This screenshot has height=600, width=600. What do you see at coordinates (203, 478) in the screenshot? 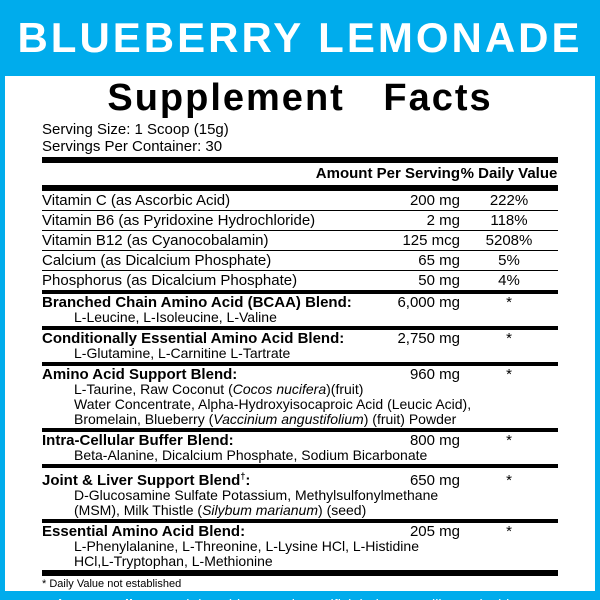
I see `ingredient-name: Joint & Liver Support Blend†:` at bounding box center [203, 478].